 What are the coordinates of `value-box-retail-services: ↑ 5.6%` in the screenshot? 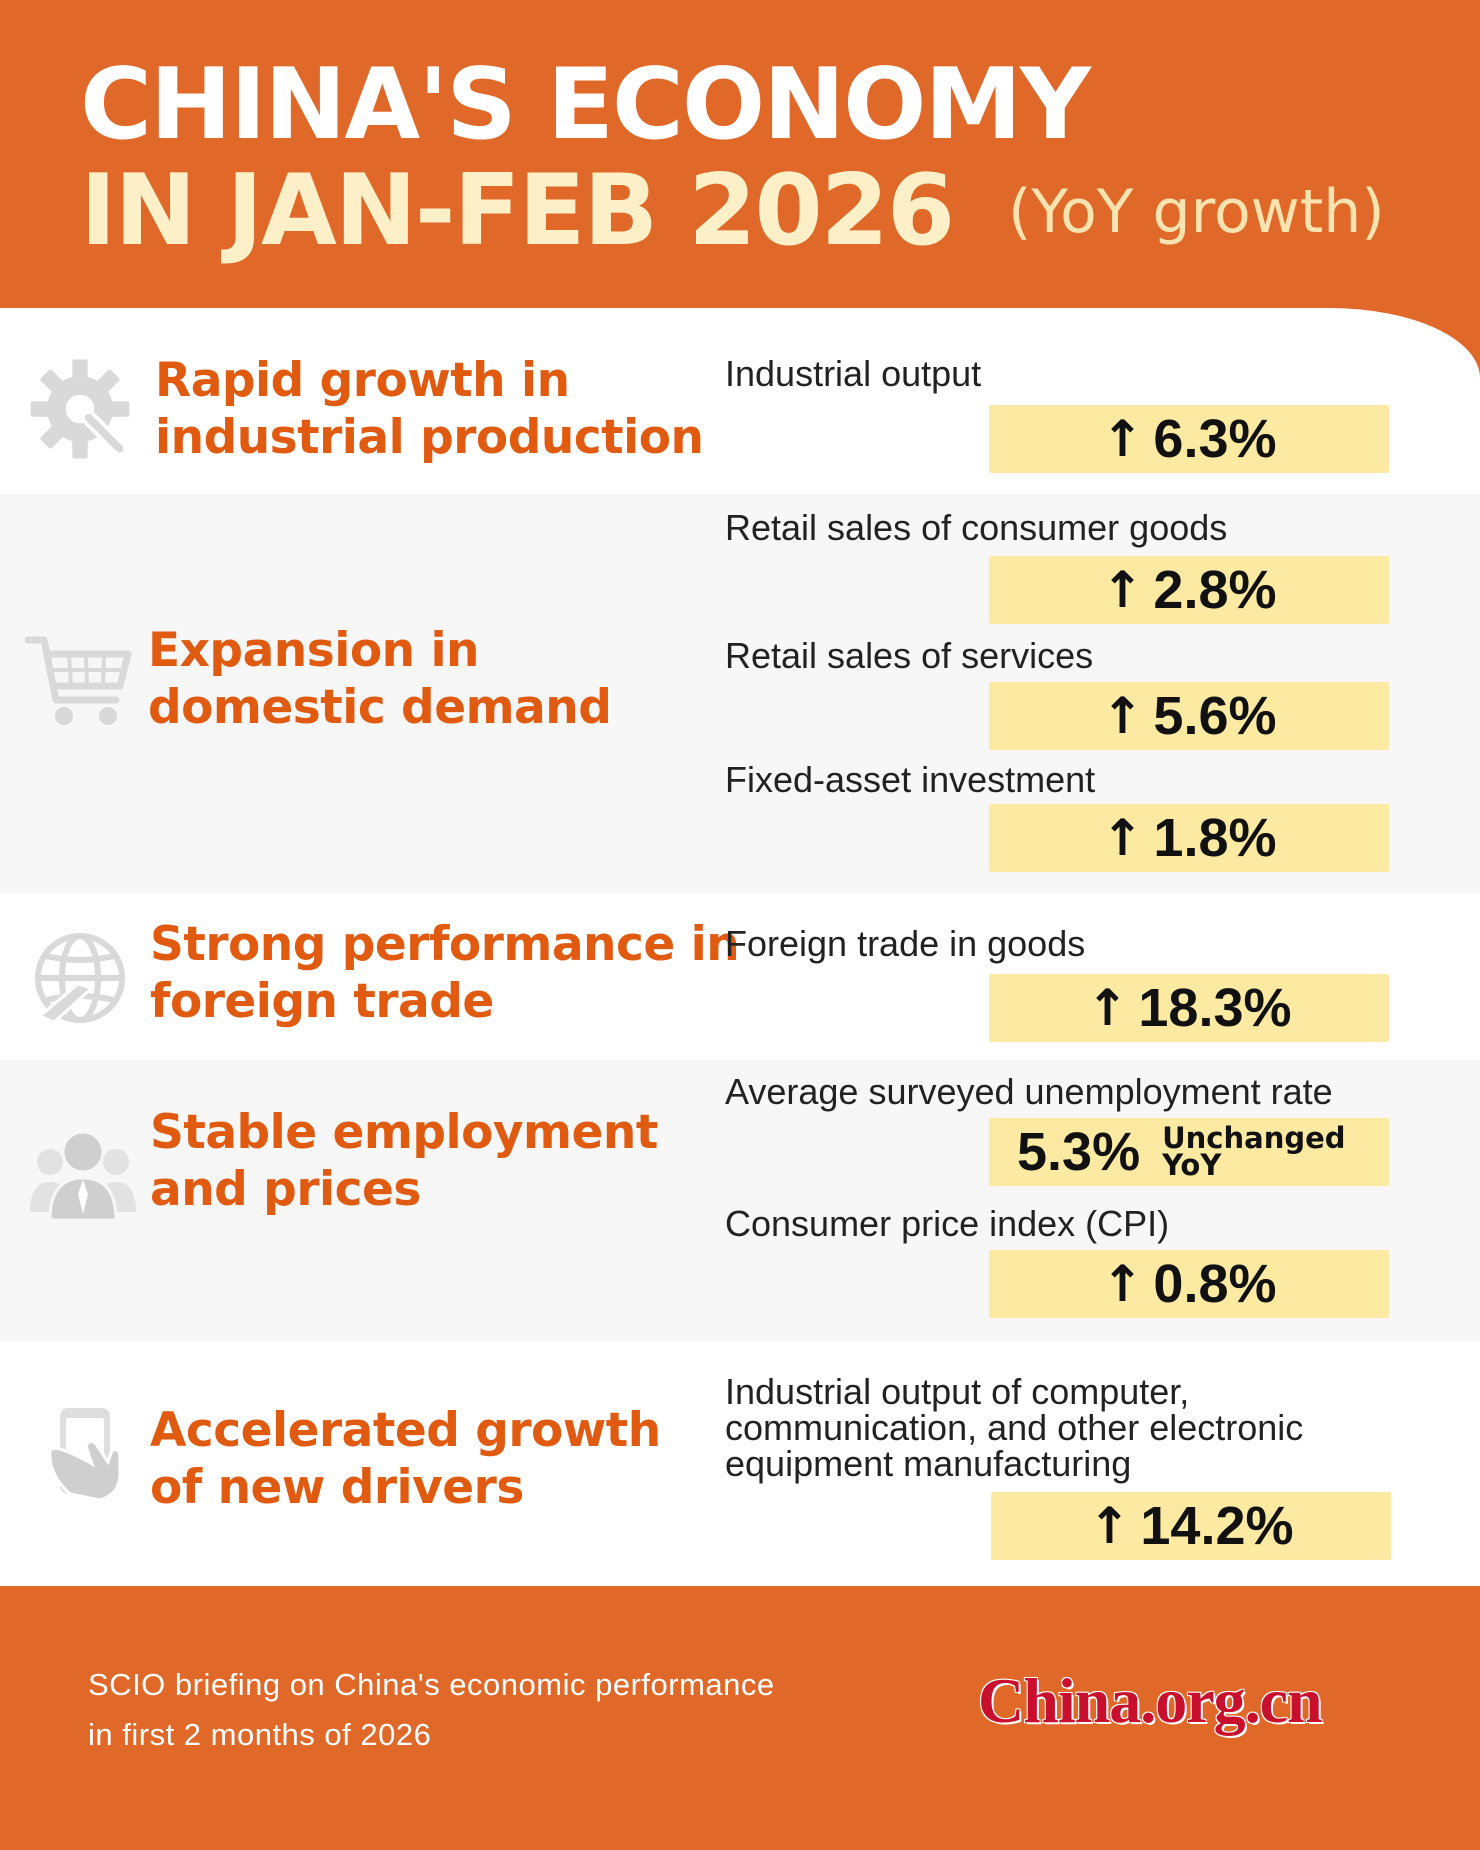 It's located at (1189, 716).